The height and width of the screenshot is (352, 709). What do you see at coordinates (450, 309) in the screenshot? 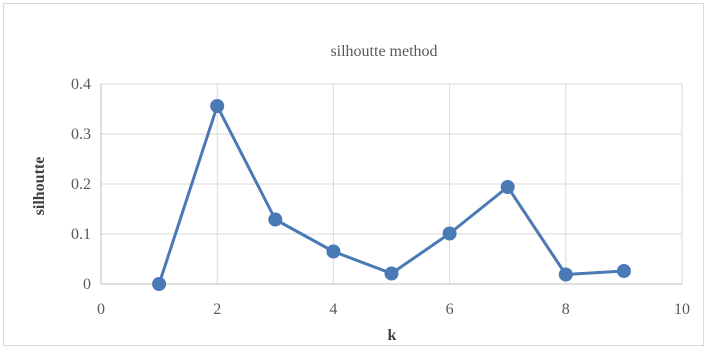
I see `x-tick-label: 6` at bounding box center [450, 309].